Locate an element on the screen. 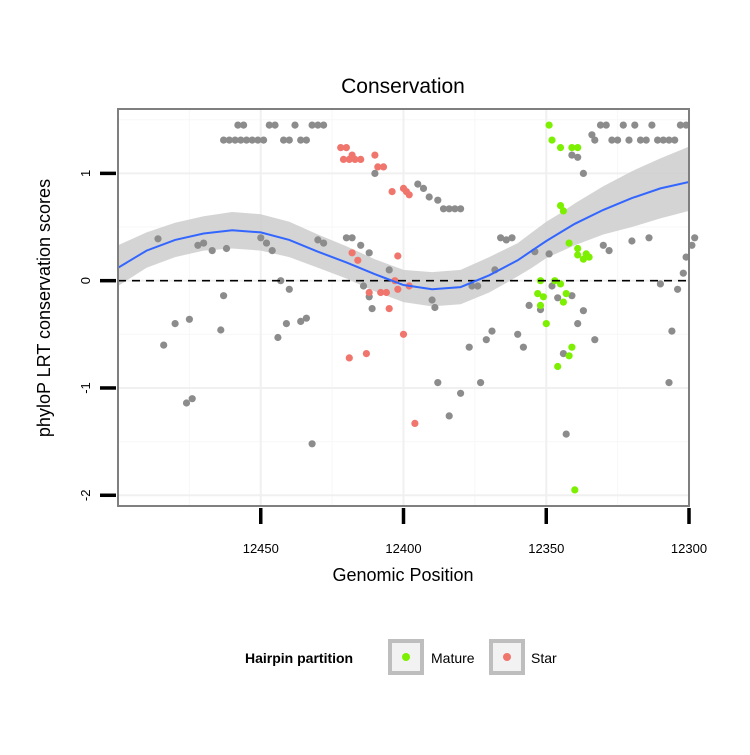  y-axis-label: phyloP LRT conservation scores is located at coordinates (44, 308).